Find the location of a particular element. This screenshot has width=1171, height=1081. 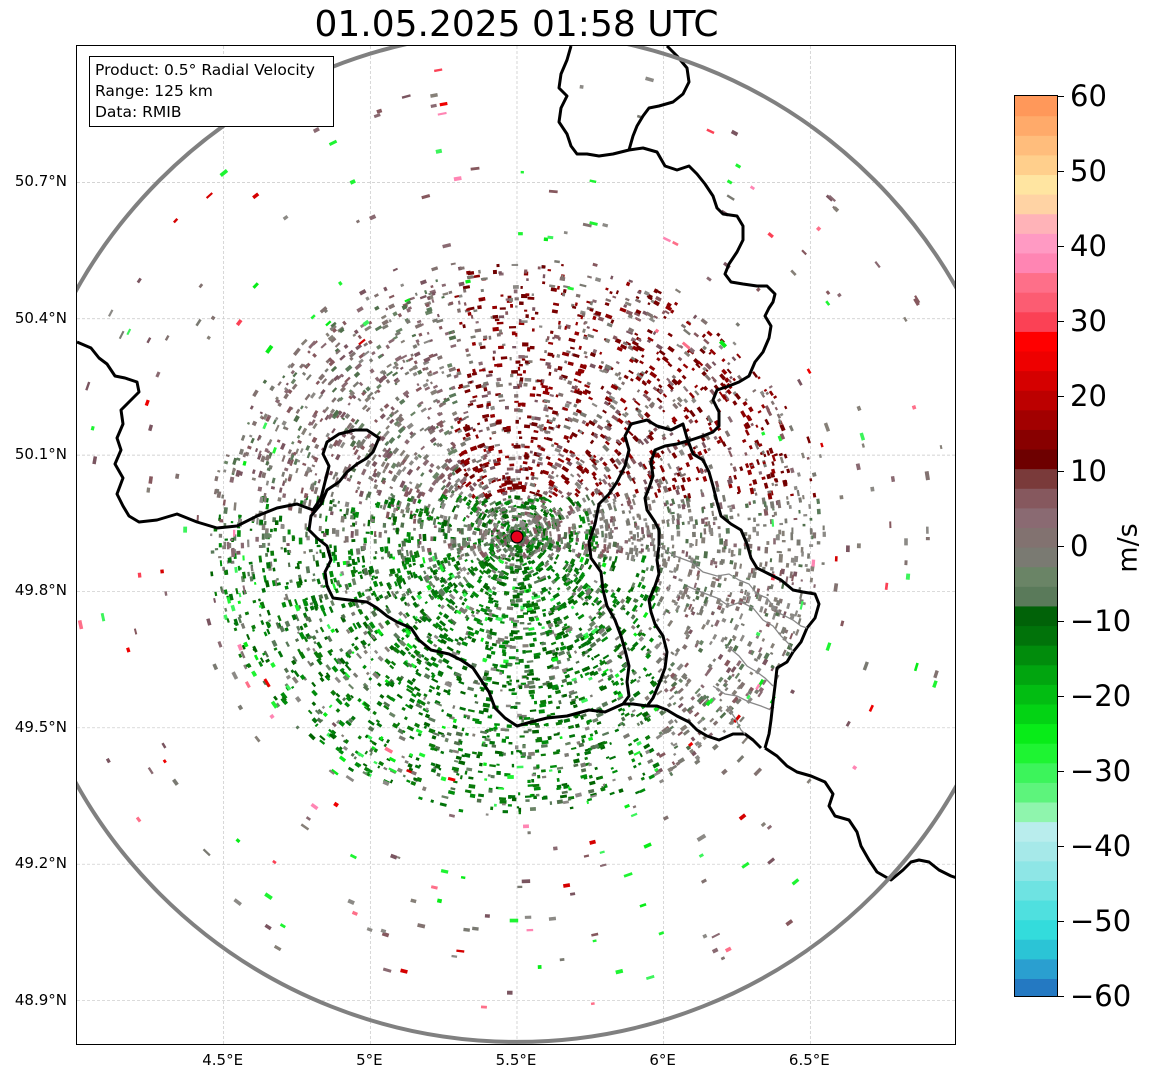

x-tick-label: 6°E is located at coordinates (662, 1060).